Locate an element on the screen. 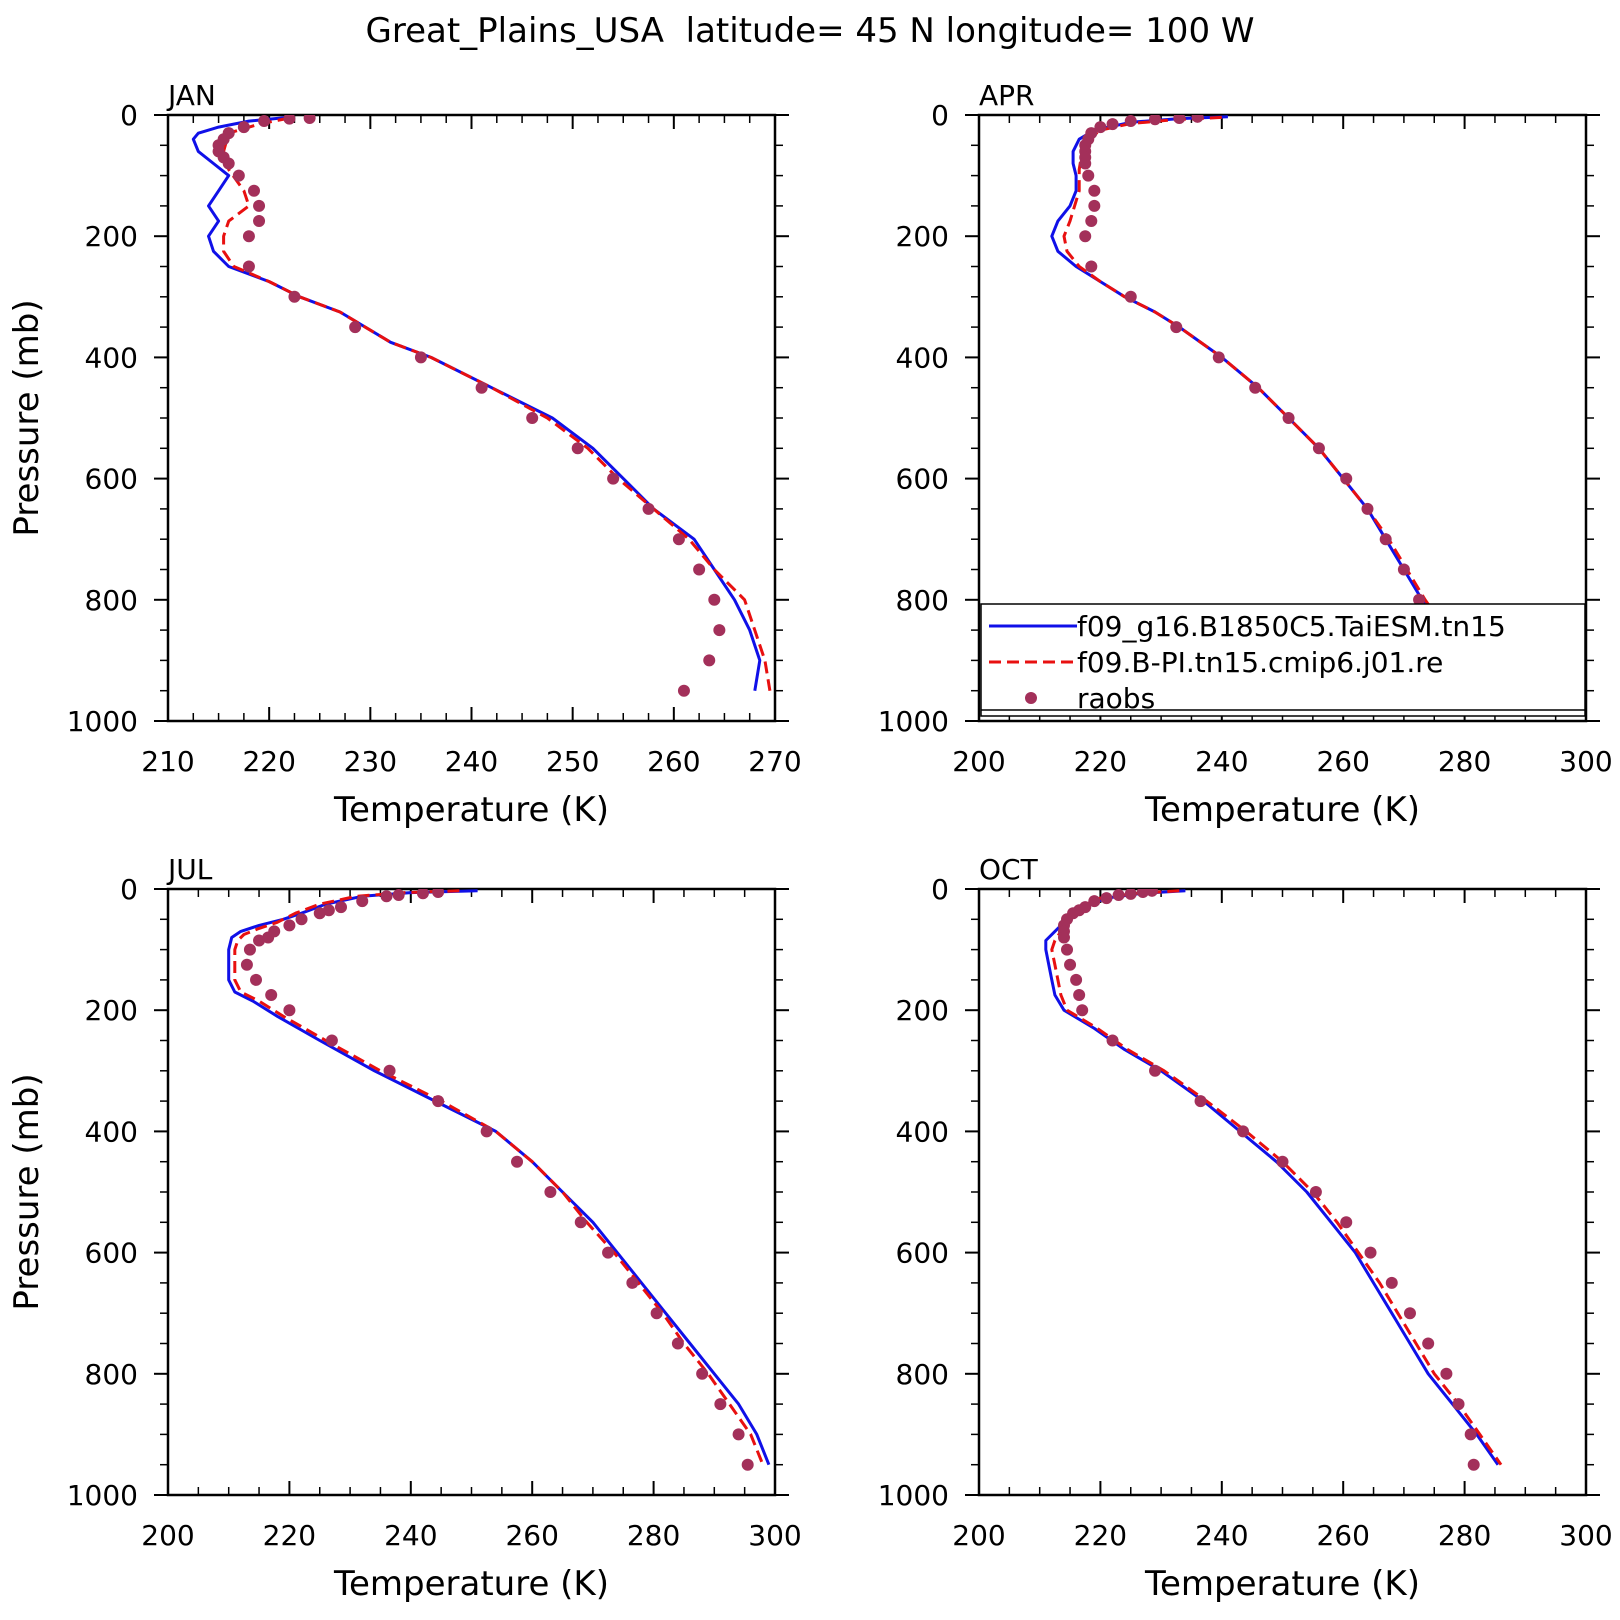 This screenshot has height=1620, width=1620. series-line-model-b is located at coordinates (497, 403).